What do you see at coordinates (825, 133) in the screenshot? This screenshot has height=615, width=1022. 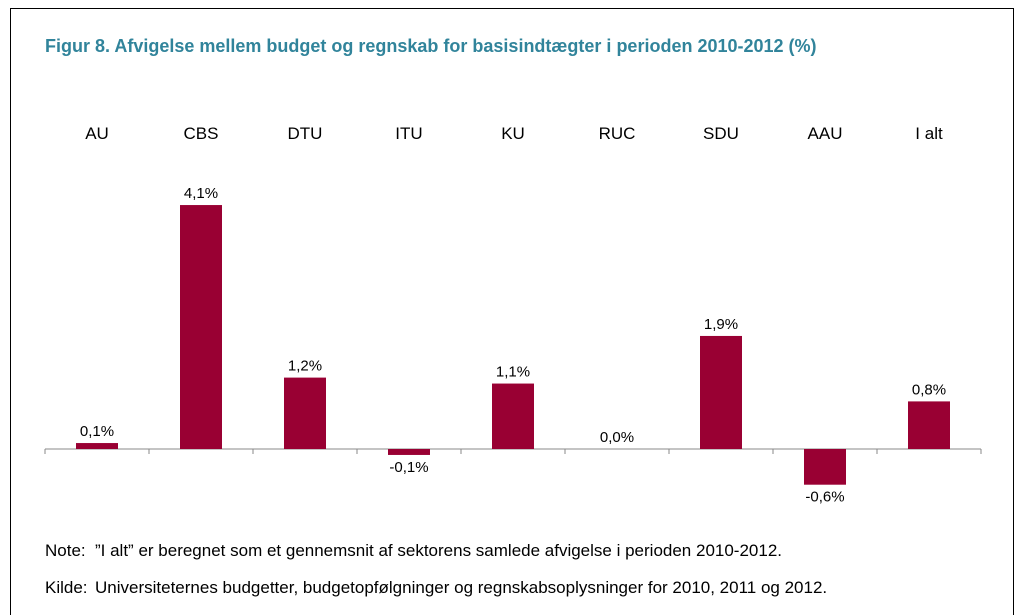 I see `category-label: AAU` at bounding box center [825, 133].